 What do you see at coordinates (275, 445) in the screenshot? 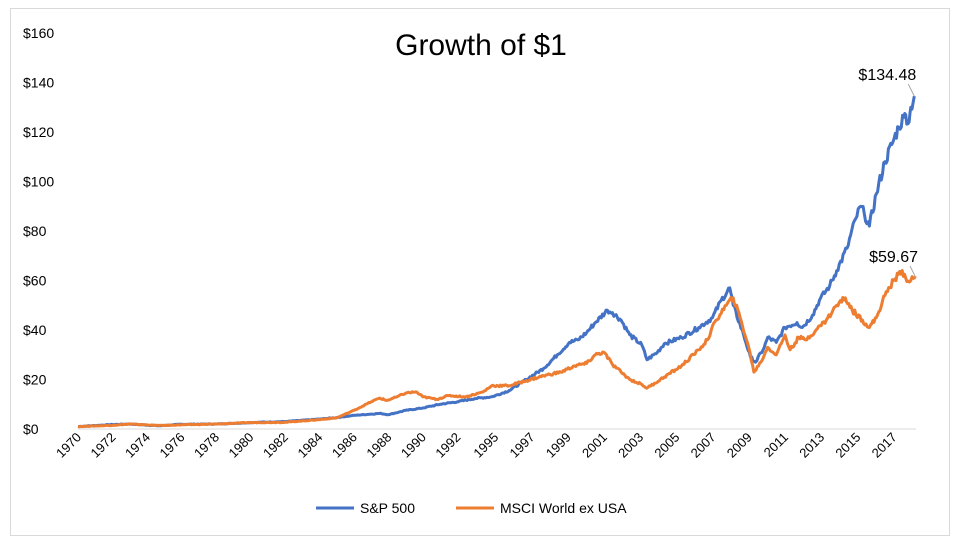
I see `x-tick-label: 1982` at bounding box center [275, 445].